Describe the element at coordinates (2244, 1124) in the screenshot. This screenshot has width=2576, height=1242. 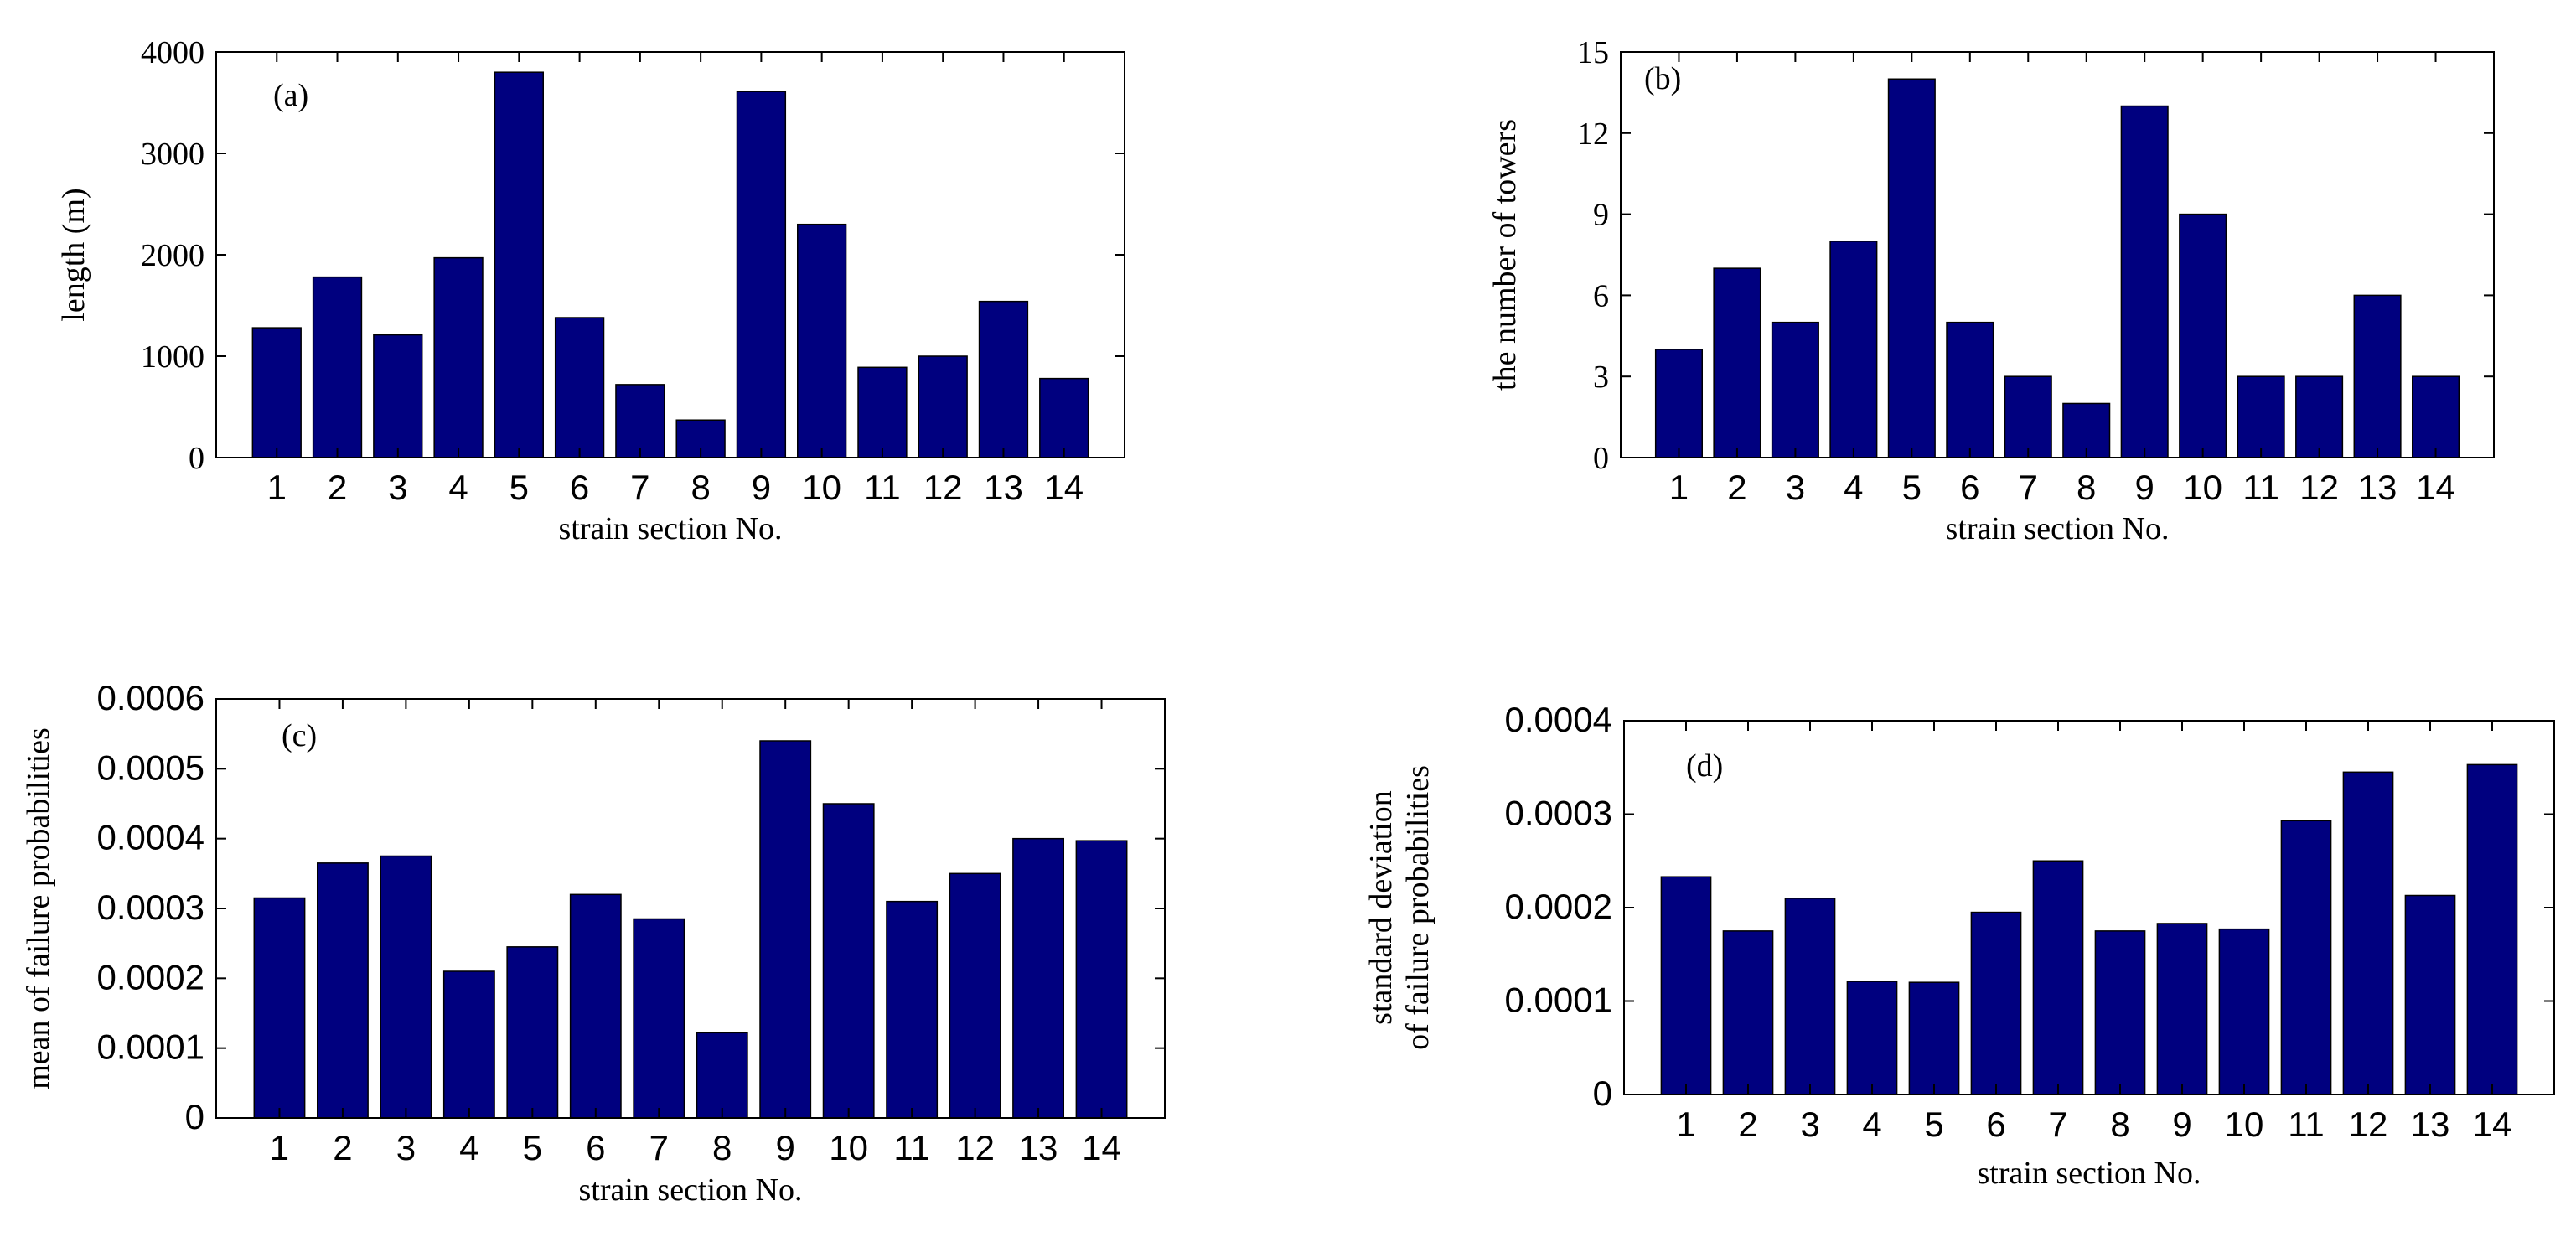
I see `panel-4-x-tick-label: 10` at that location.